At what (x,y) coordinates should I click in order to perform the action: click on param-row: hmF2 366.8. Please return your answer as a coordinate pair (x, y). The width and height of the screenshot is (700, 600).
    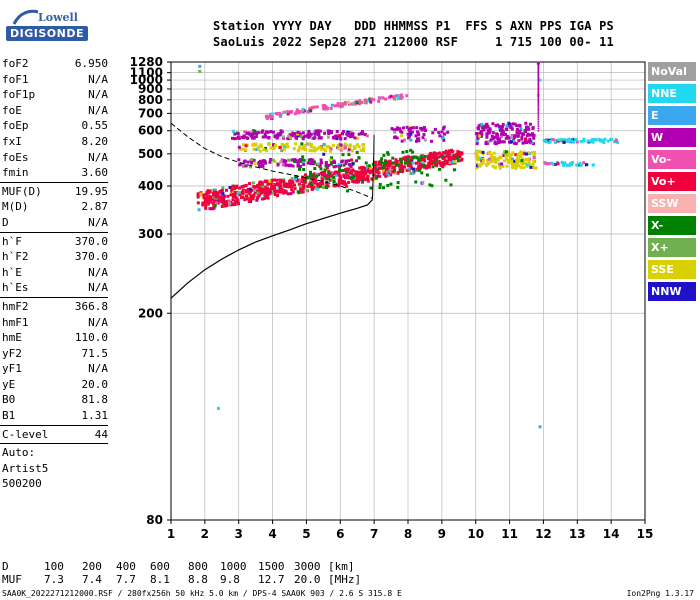
    Looking at the image, I should click on (56, 307).